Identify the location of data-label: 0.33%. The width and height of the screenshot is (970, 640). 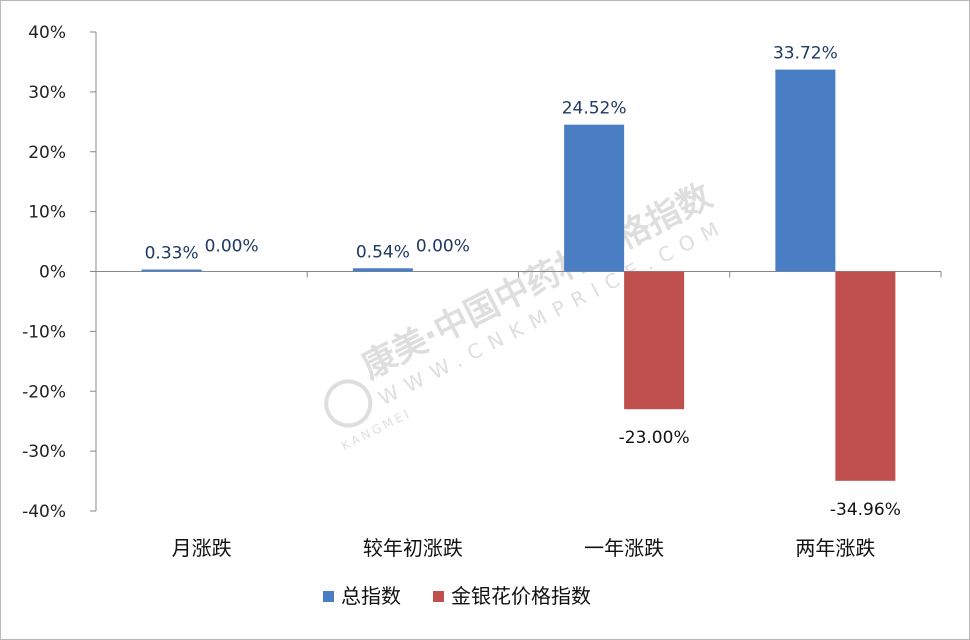
(172, 254).